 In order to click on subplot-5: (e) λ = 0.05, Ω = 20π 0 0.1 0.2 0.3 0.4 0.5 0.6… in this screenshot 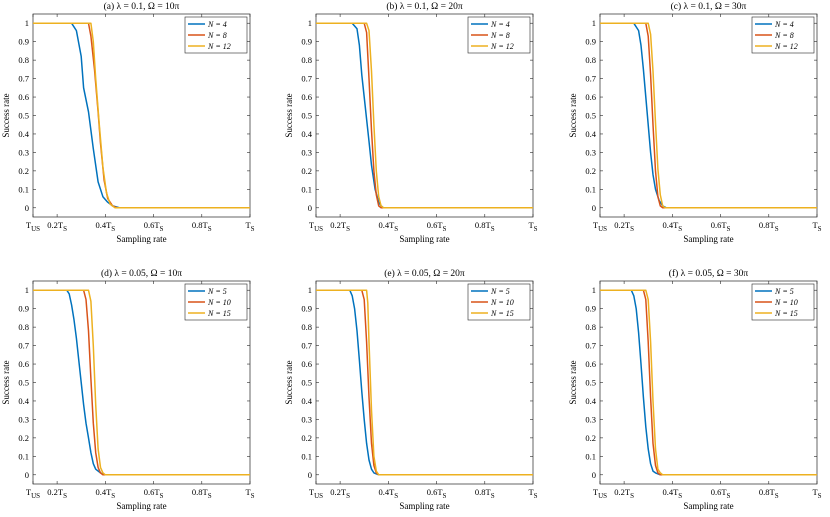, I will do `click(411, 389)`.